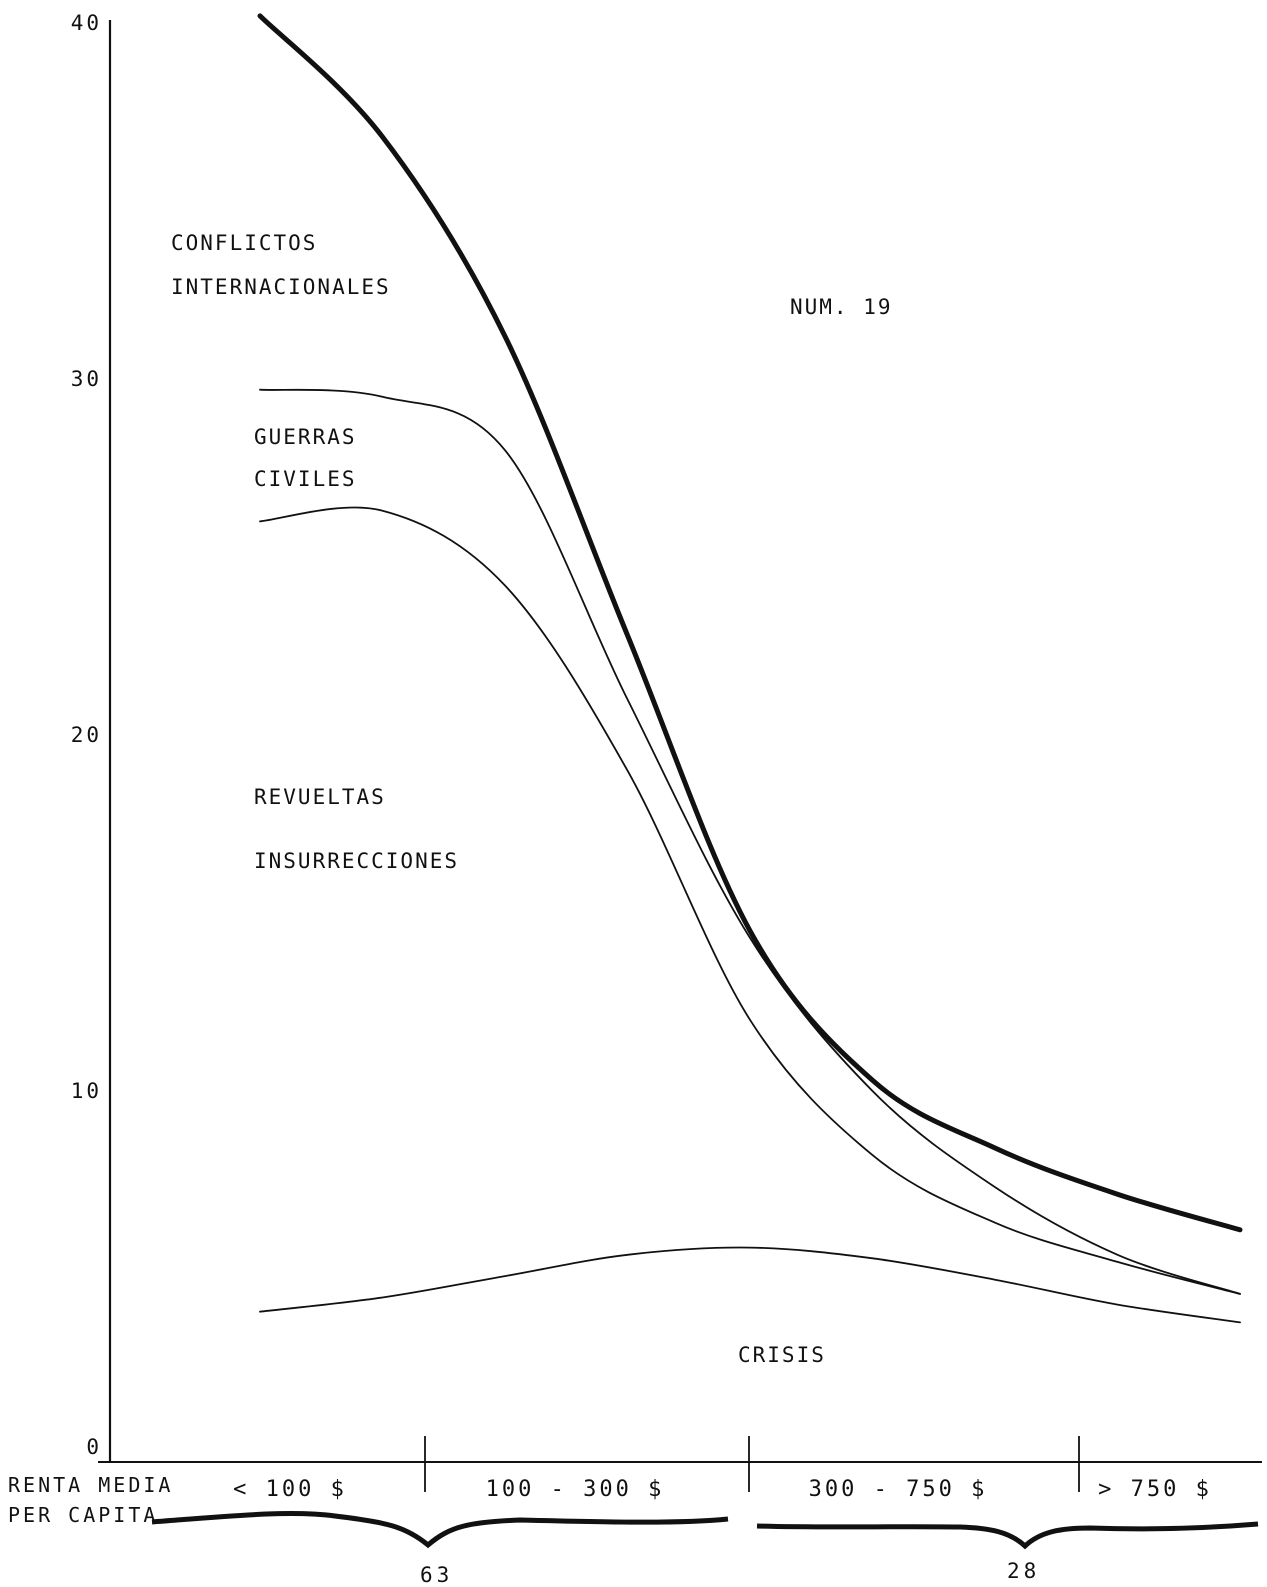  I want to click on region-label: REVUELTAS, so click(320, 797).